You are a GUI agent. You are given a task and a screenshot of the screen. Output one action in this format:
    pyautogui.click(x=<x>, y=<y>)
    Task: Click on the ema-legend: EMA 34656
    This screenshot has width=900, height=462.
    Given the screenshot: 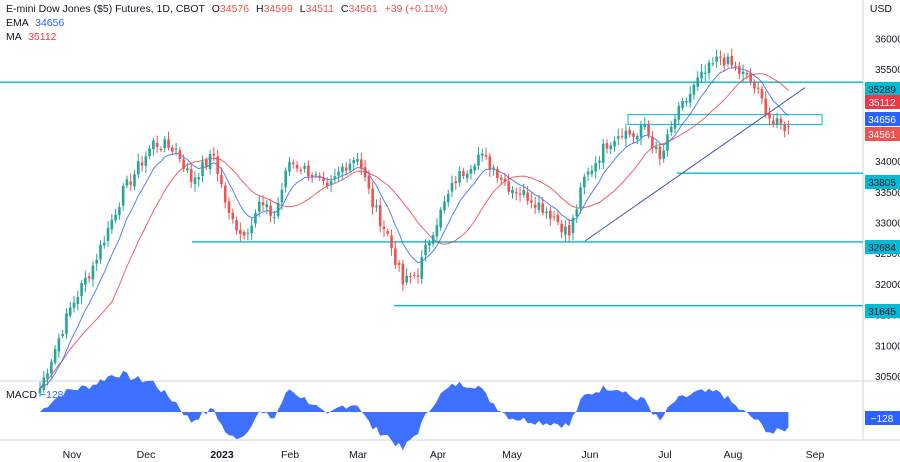 What is the action you would take?
    pyautogui.click(x=227, y=23)
    